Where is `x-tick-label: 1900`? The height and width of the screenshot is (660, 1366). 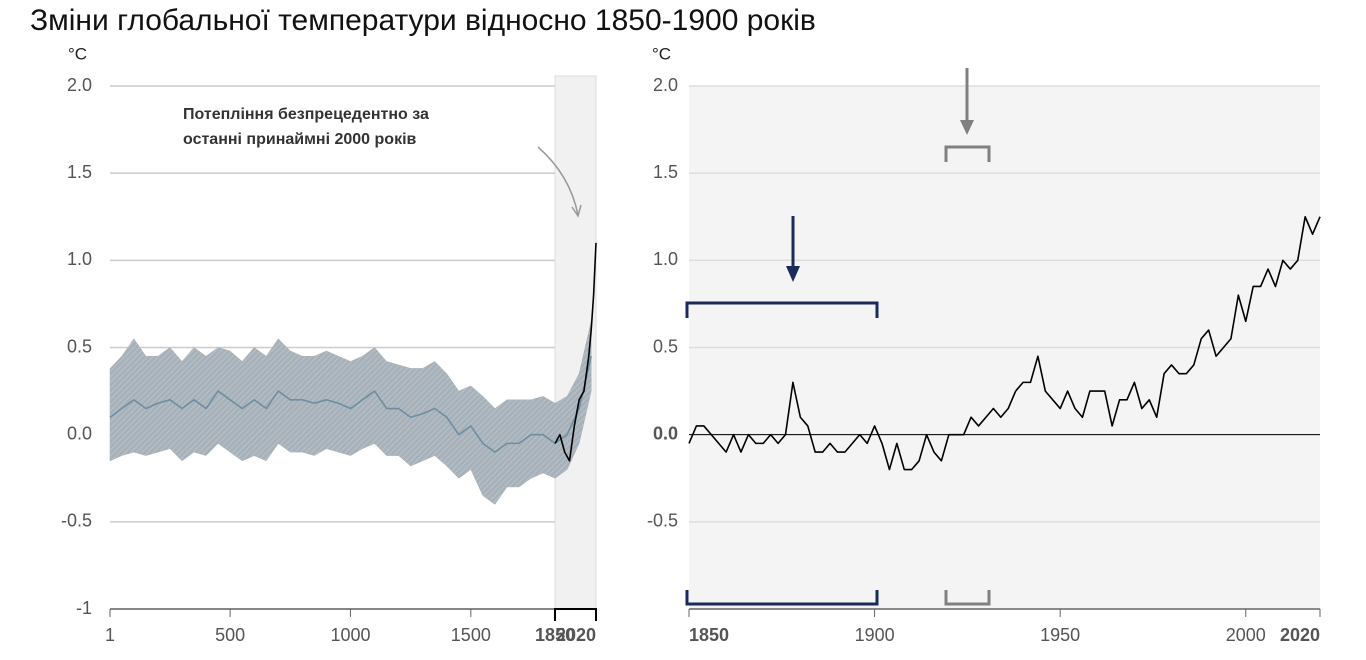
x-tick-label: 1900 is located at coordinates (875, 635).